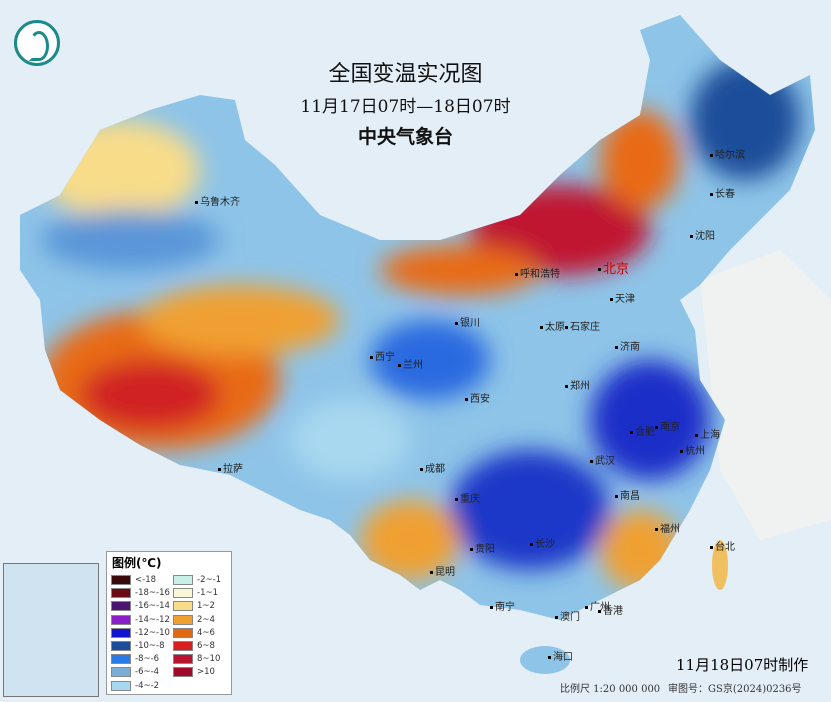 This screenshot has width=831, height=702. I want to click on city-label: 合肥, so click(642, 430).